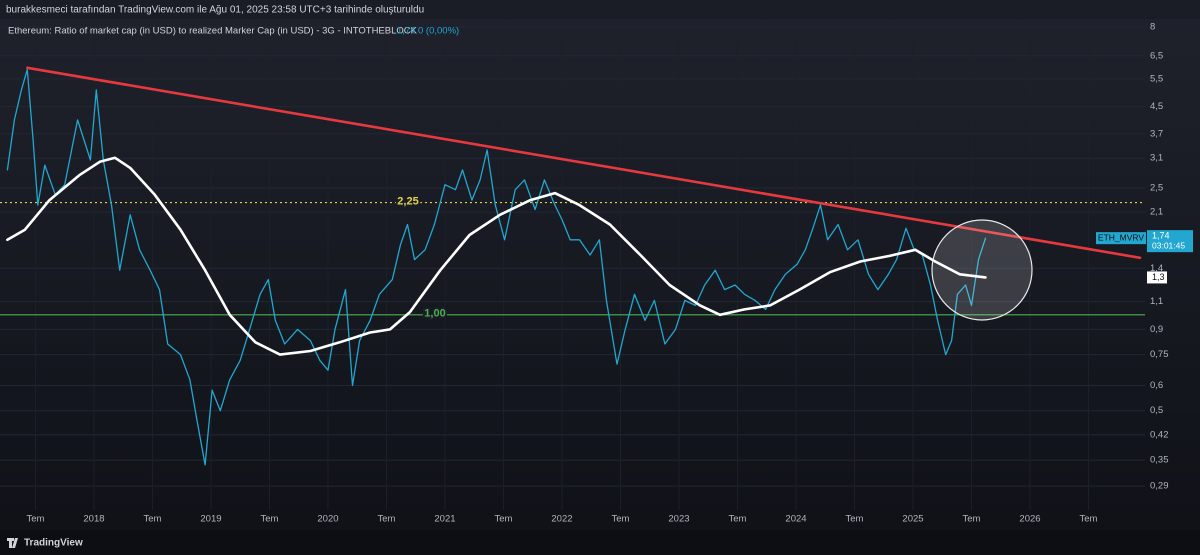 The image size is (1200, 555). Describe the element at coordinates (912, 519) in the screenshot. I see `x-tick-label: 2025` at that location.